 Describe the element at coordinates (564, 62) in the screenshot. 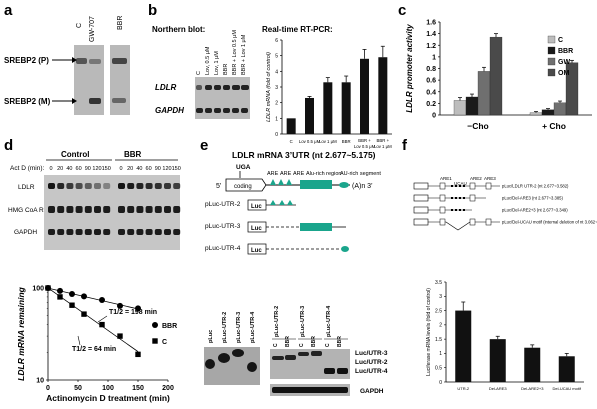

I see `legend-label: GW` at that location.